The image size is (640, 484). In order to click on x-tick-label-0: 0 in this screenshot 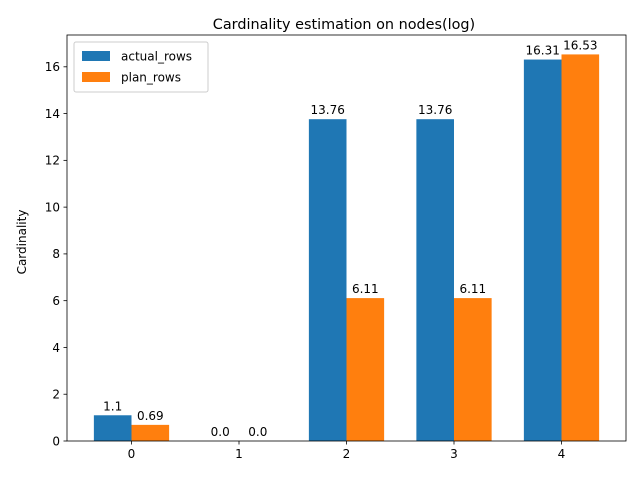, I will do `click(132, 454)`.